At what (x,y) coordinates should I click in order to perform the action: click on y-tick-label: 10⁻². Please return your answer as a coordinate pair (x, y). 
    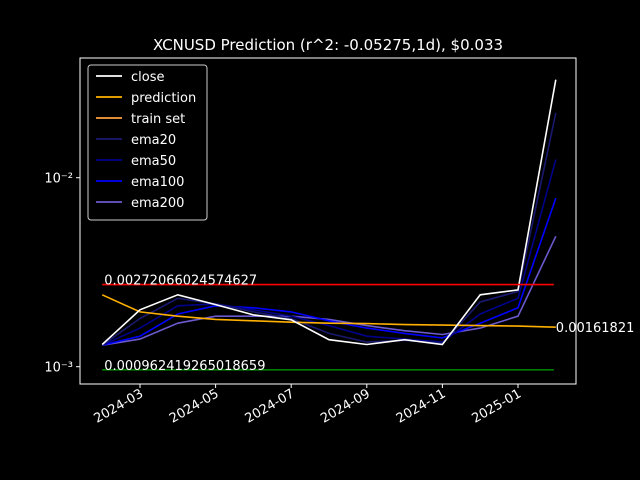
    Looking at the image, I should click on (58, 179).